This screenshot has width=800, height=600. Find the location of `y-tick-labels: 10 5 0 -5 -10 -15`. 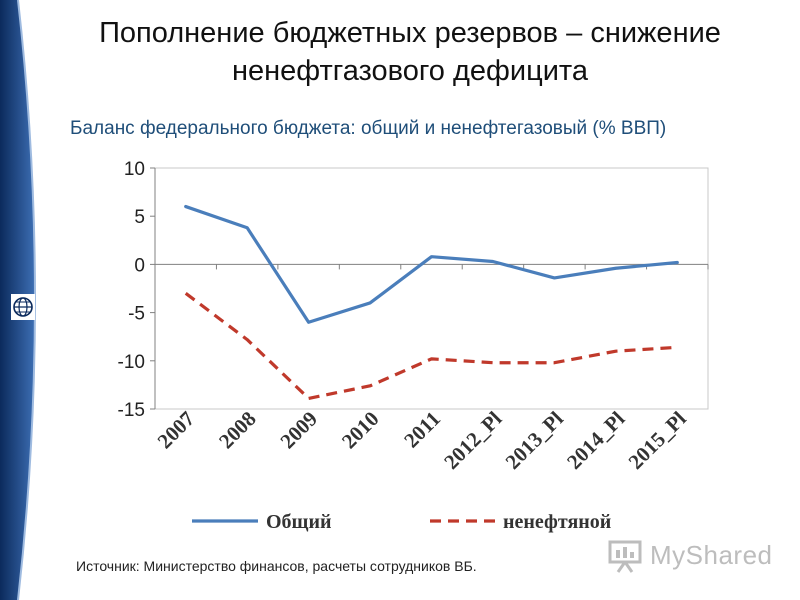

y-tick-labels: 10 5 0 -5 -10 -15 is located at coordinates (136, 290).